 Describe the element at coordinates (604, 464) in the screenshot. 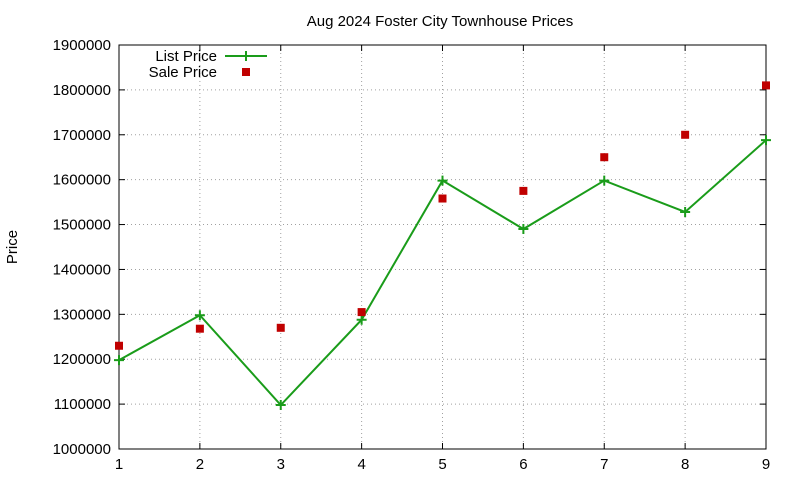

I see `x-tick-label: 7` at that location.